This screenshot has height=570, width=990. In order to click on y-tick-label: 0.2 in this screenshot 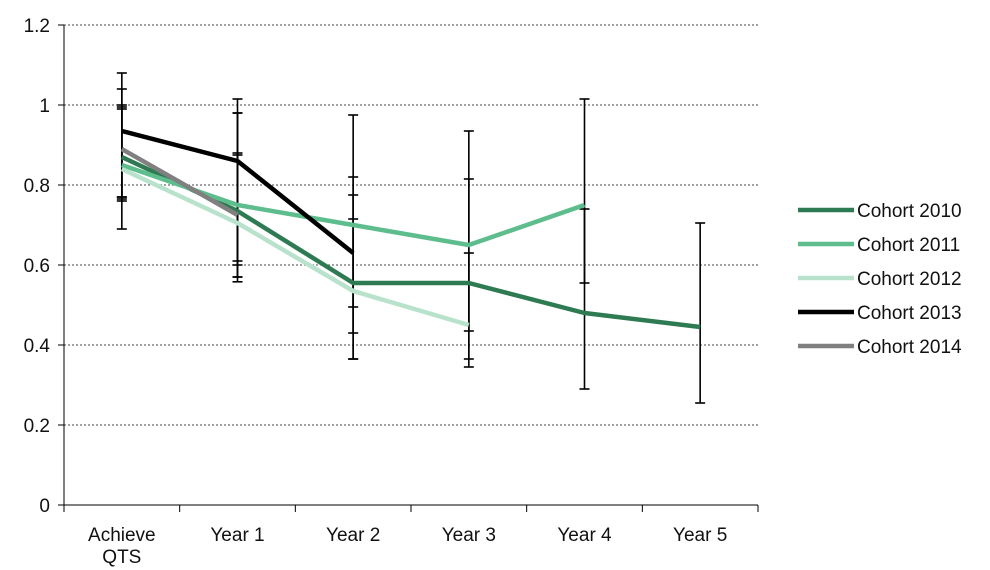, I will do `click(37, 426)`.